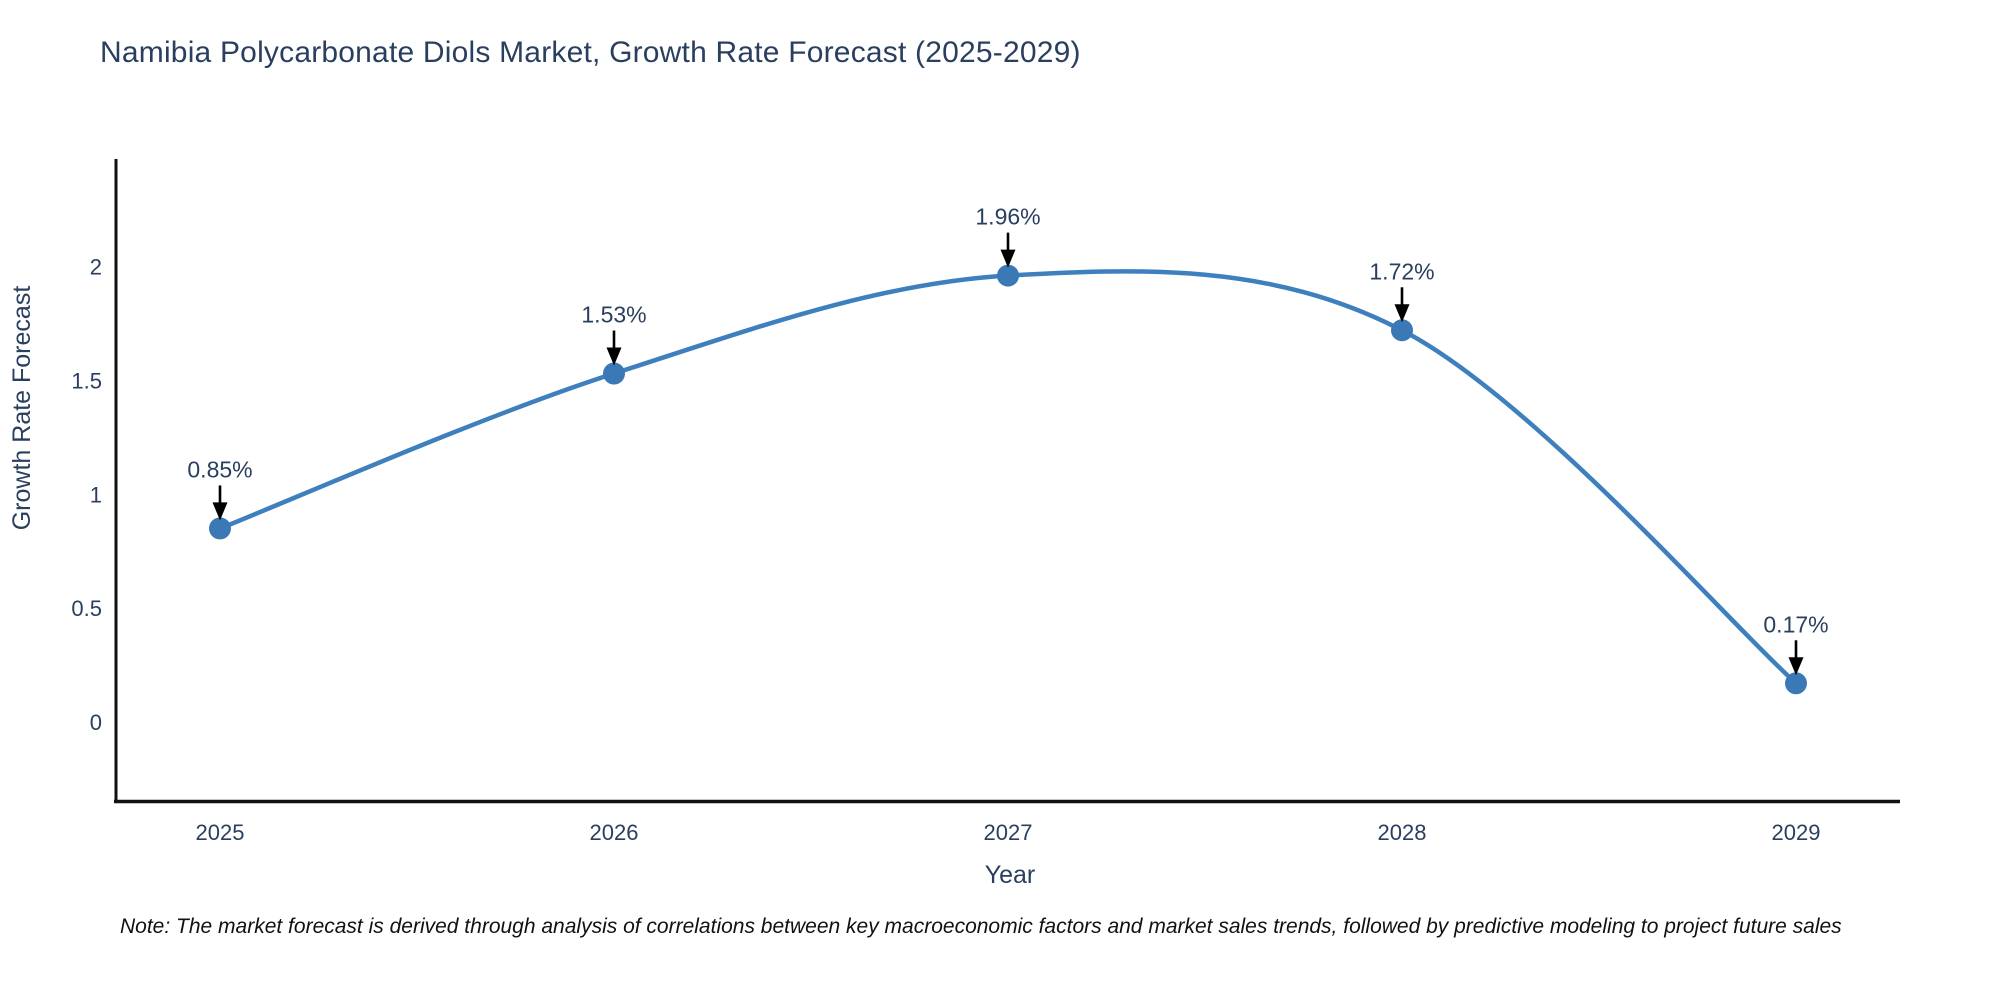 This screenshot has width=2000, height=1000. I want to click on annotation-arrow-head-2027, so click(1008, 258).